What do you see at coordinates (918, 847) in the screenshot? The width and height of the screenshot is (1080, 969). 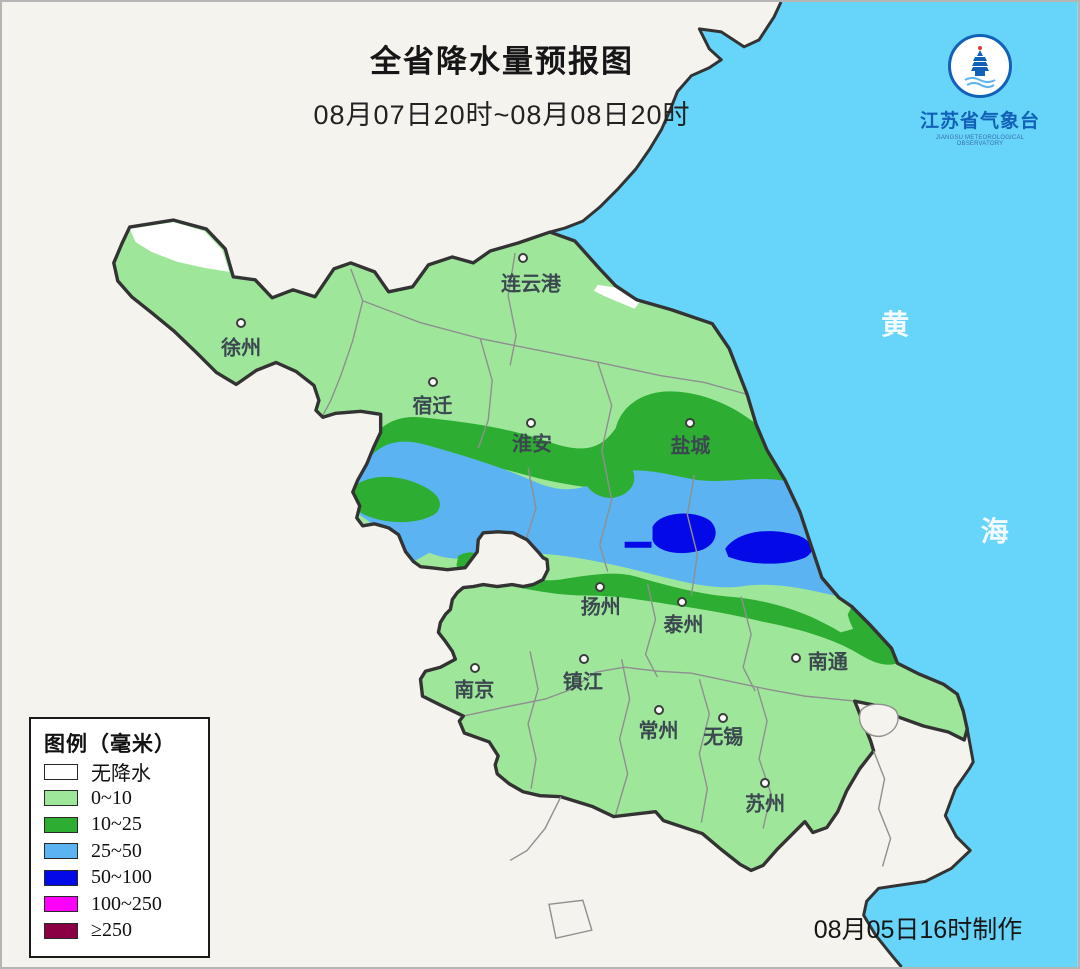 I see `coastline-south` at bounding box center [918, 847].